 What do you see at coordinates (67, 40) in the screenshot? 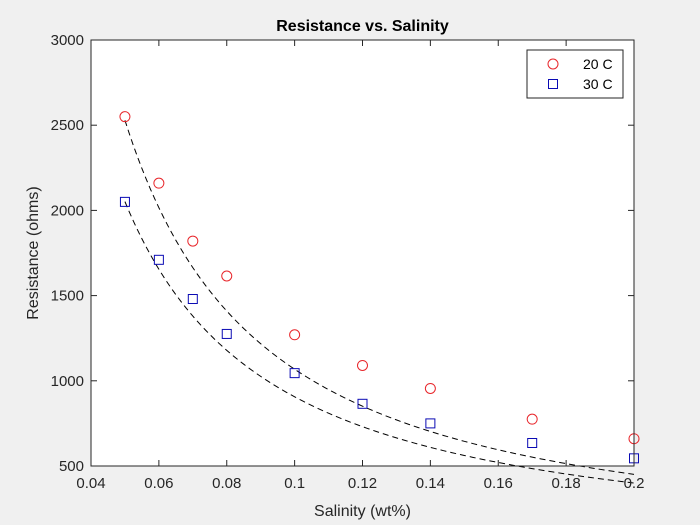
I see `y-tick-label: 3000` at bounding box center [67, 40].